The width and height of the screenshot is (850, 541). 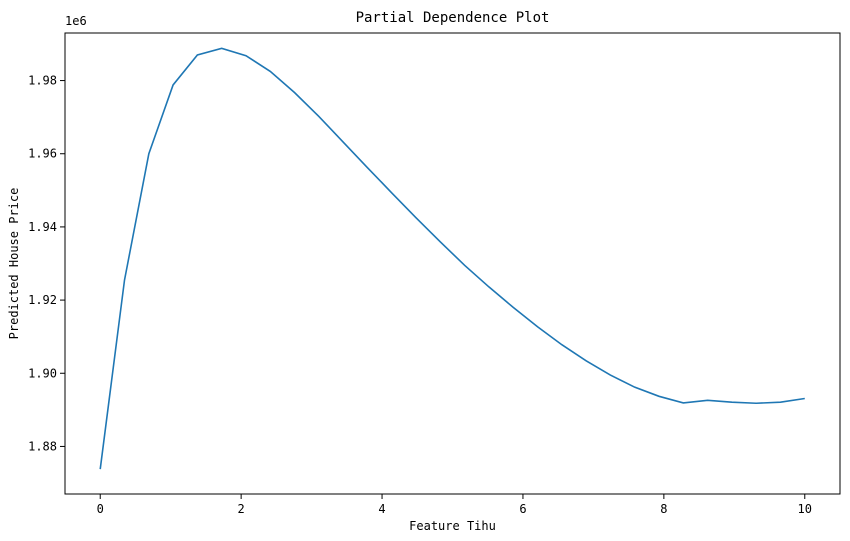 What do you see at coordinates (42, 373) in the screenshot?
I see `y-tick-label: 1.90` at bounding box center [42, 373].